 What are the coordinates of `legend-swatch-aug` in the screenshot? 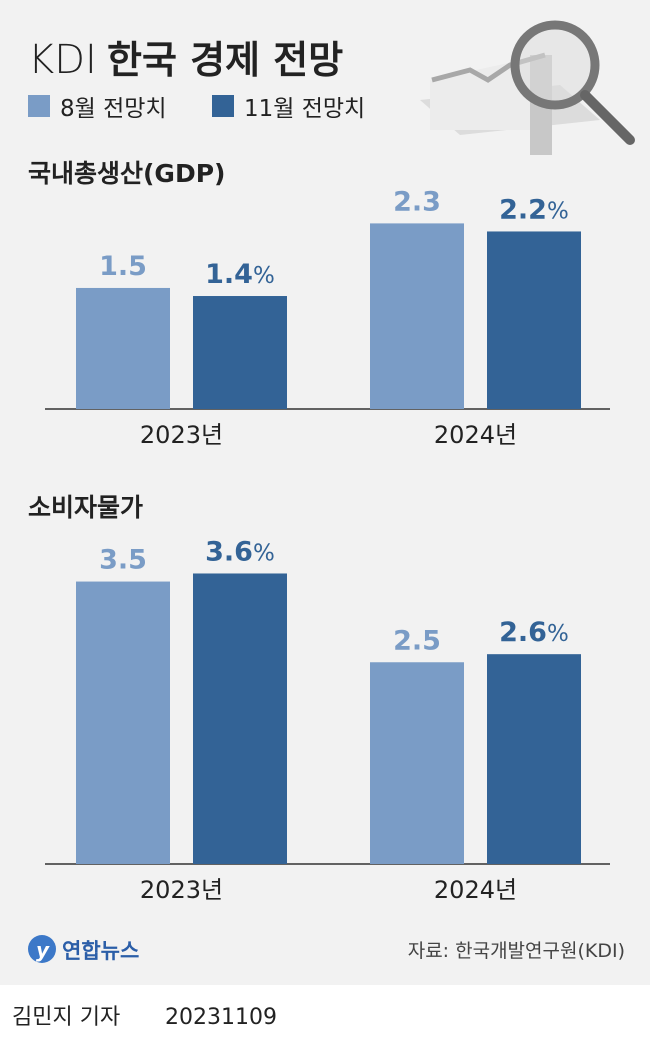 It's located at (39, 106).